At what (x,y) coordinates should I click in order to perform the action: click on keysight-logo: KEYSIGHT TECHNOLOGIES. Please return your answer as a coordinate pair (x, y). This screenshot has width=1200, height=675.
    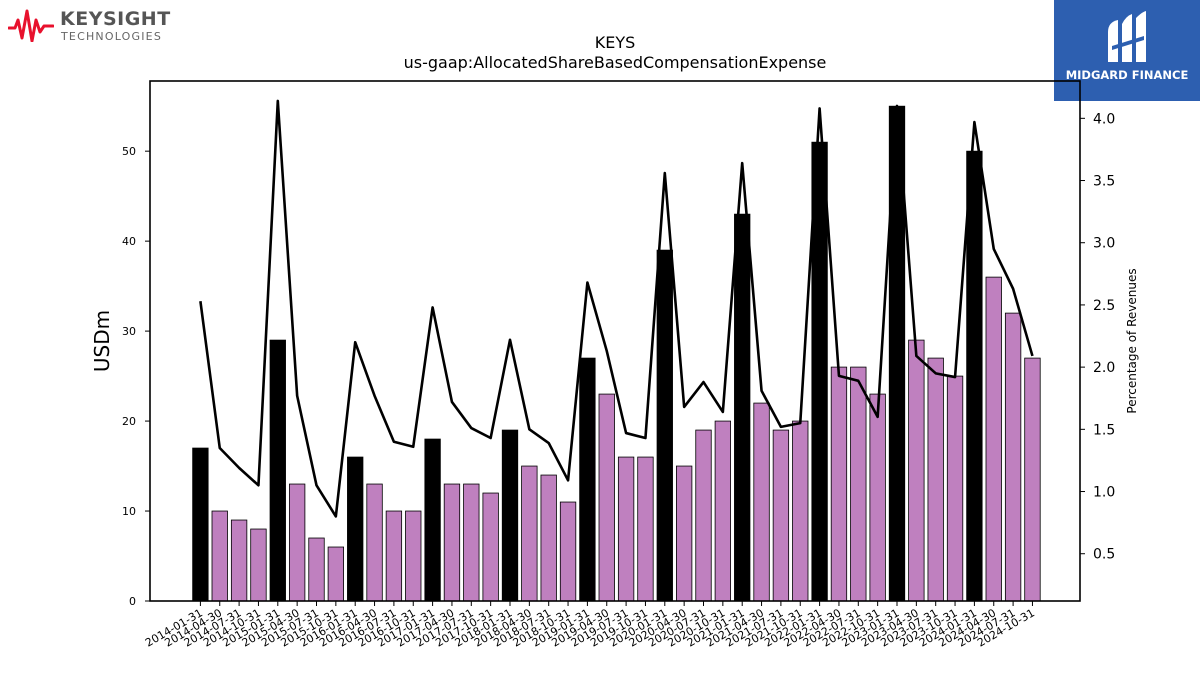
    Looking at the image, I should click on (93, 26).